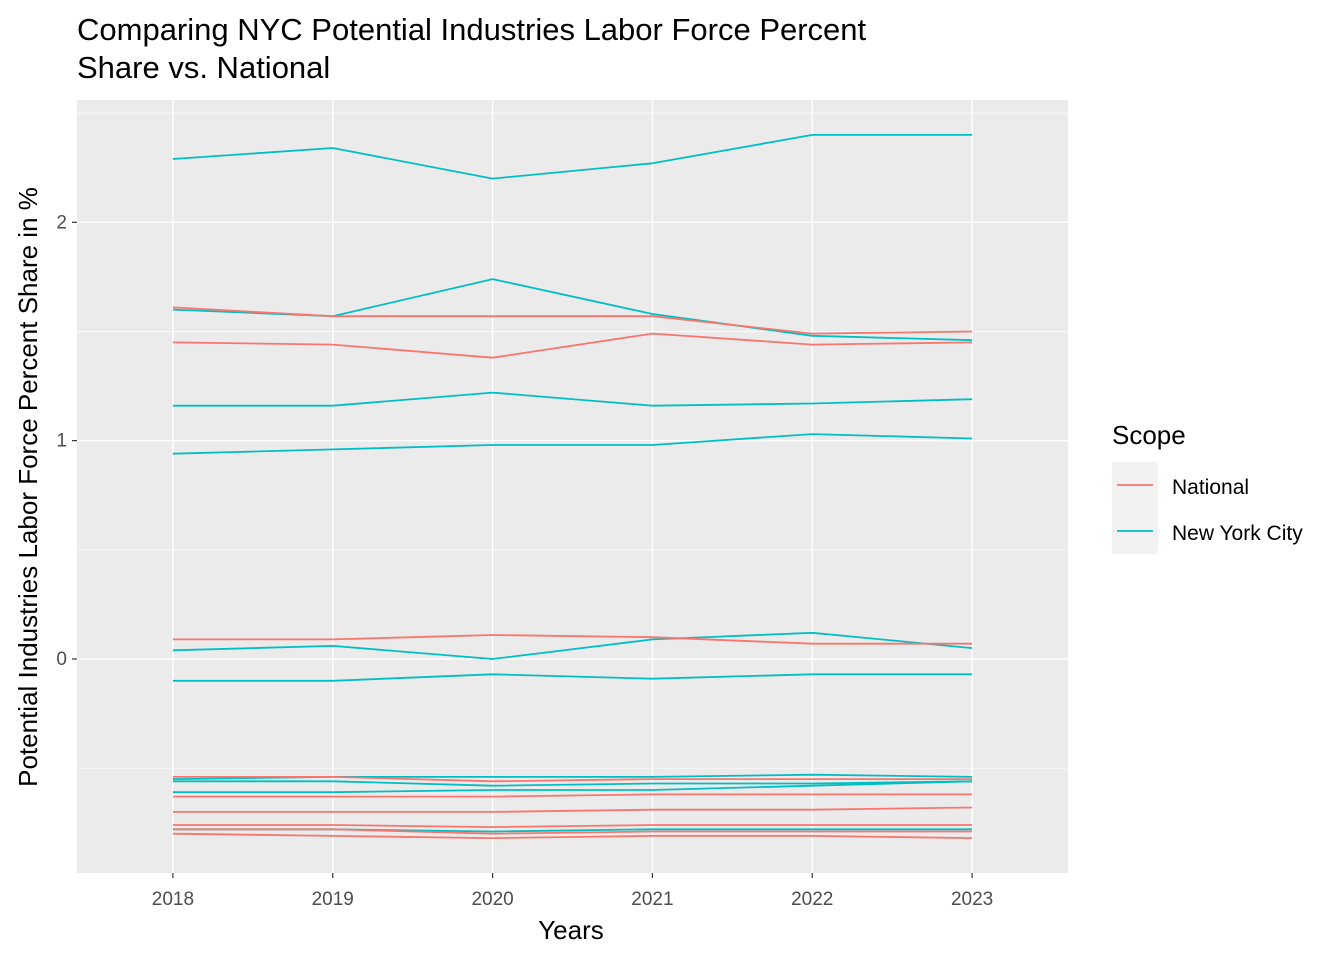 This screenshot has height=960, width=1344. Describe the element at coordinates (572, 899) in the screenshot. I see `x-tick-labels: 2018 2019 2020 2021 2022 2023` at that location.